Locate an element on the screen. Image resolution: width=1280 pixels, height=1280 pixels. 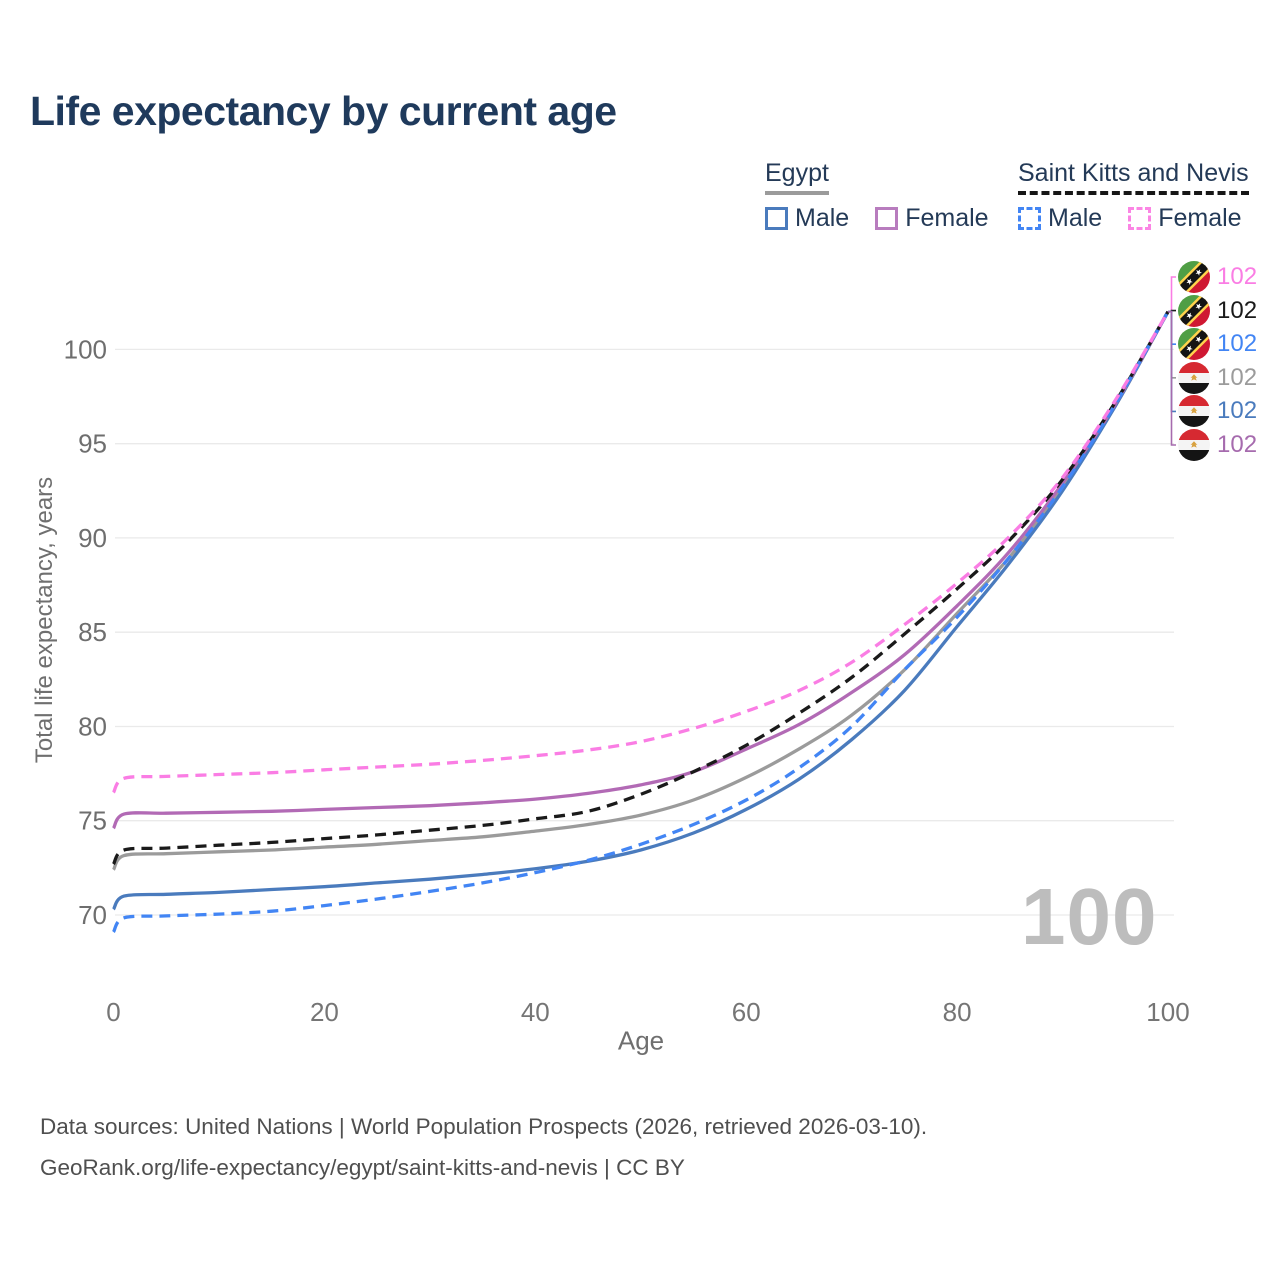
legend-item-egypt-female: Female is located at coordinates (932, 218).